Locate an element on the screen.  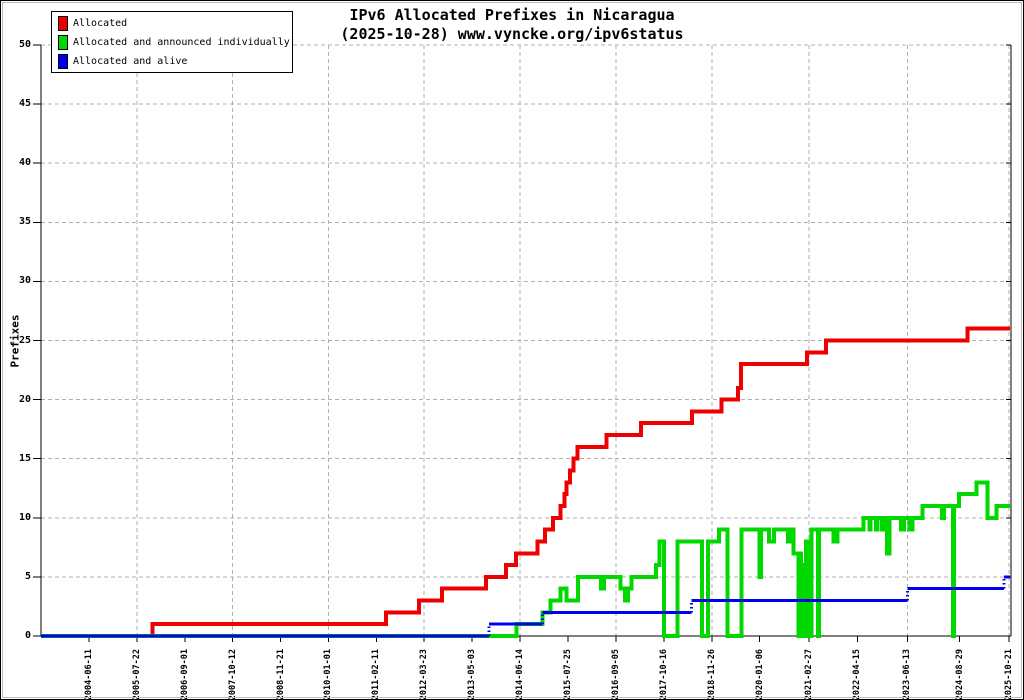
y-tick-label: 0 is located at coordinates (27, 635).